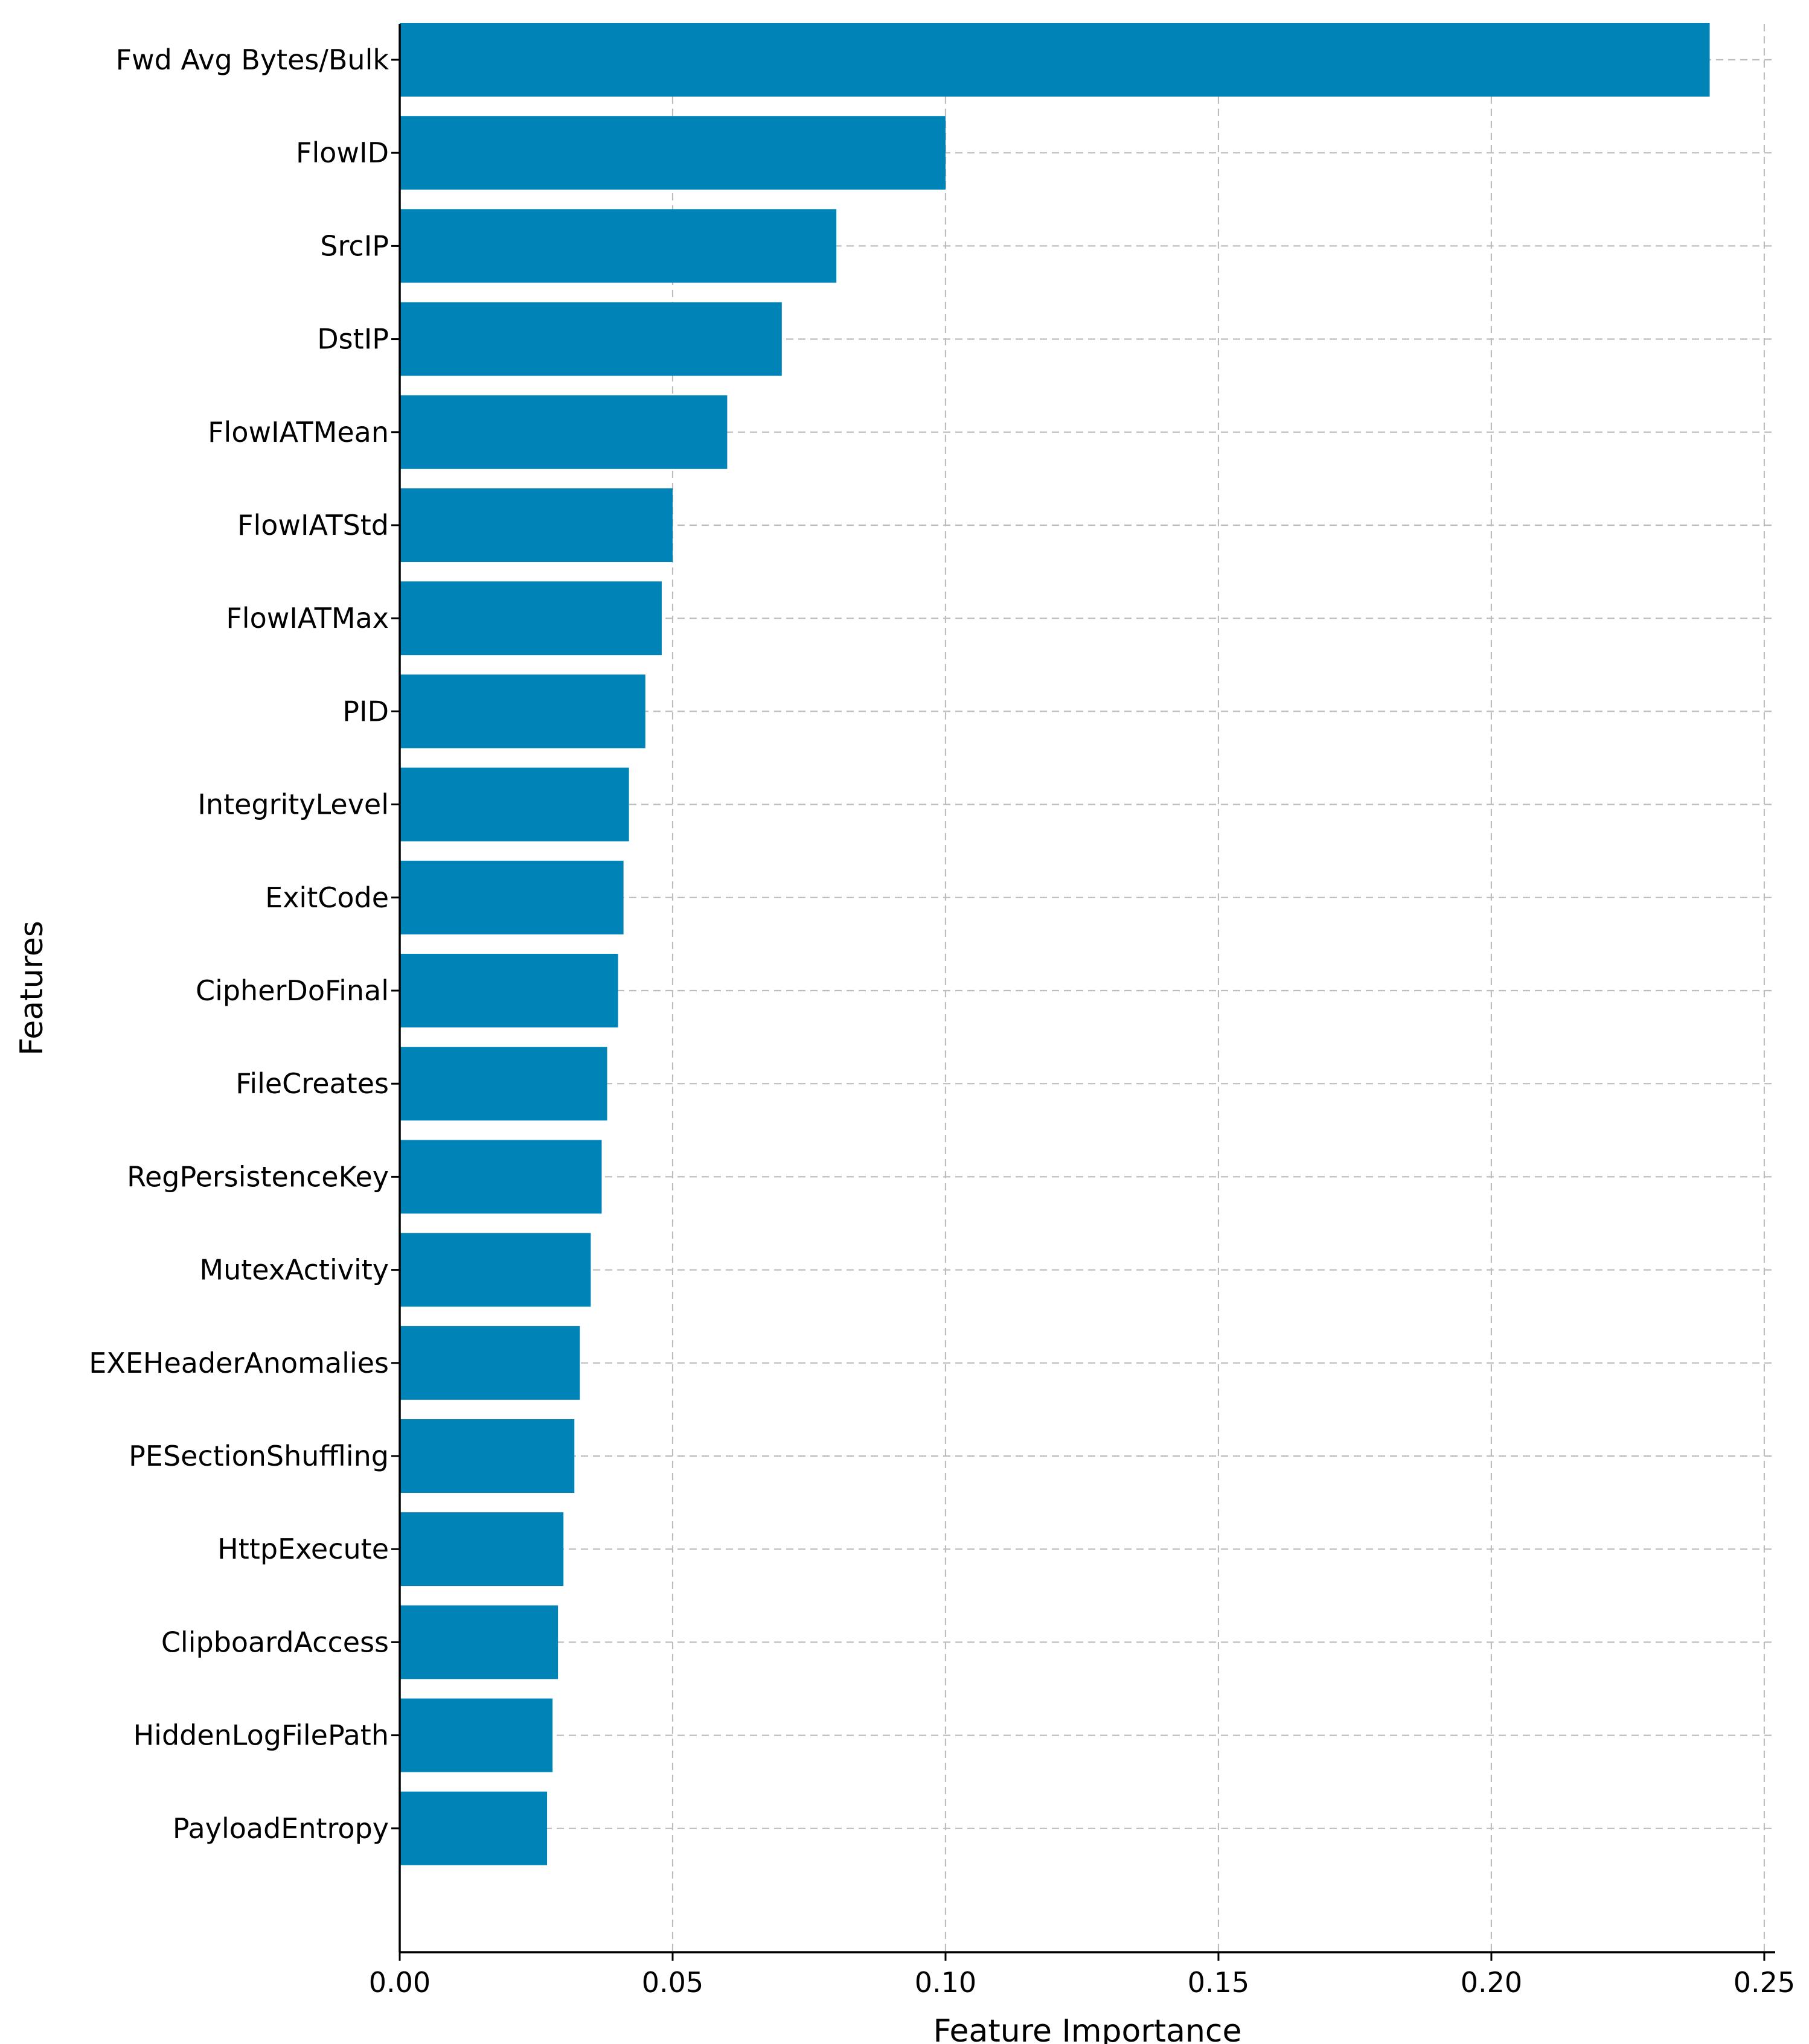 The image size is (1809, 2044). I want to click on y-tick-label: FlowID, so click(342, 152).